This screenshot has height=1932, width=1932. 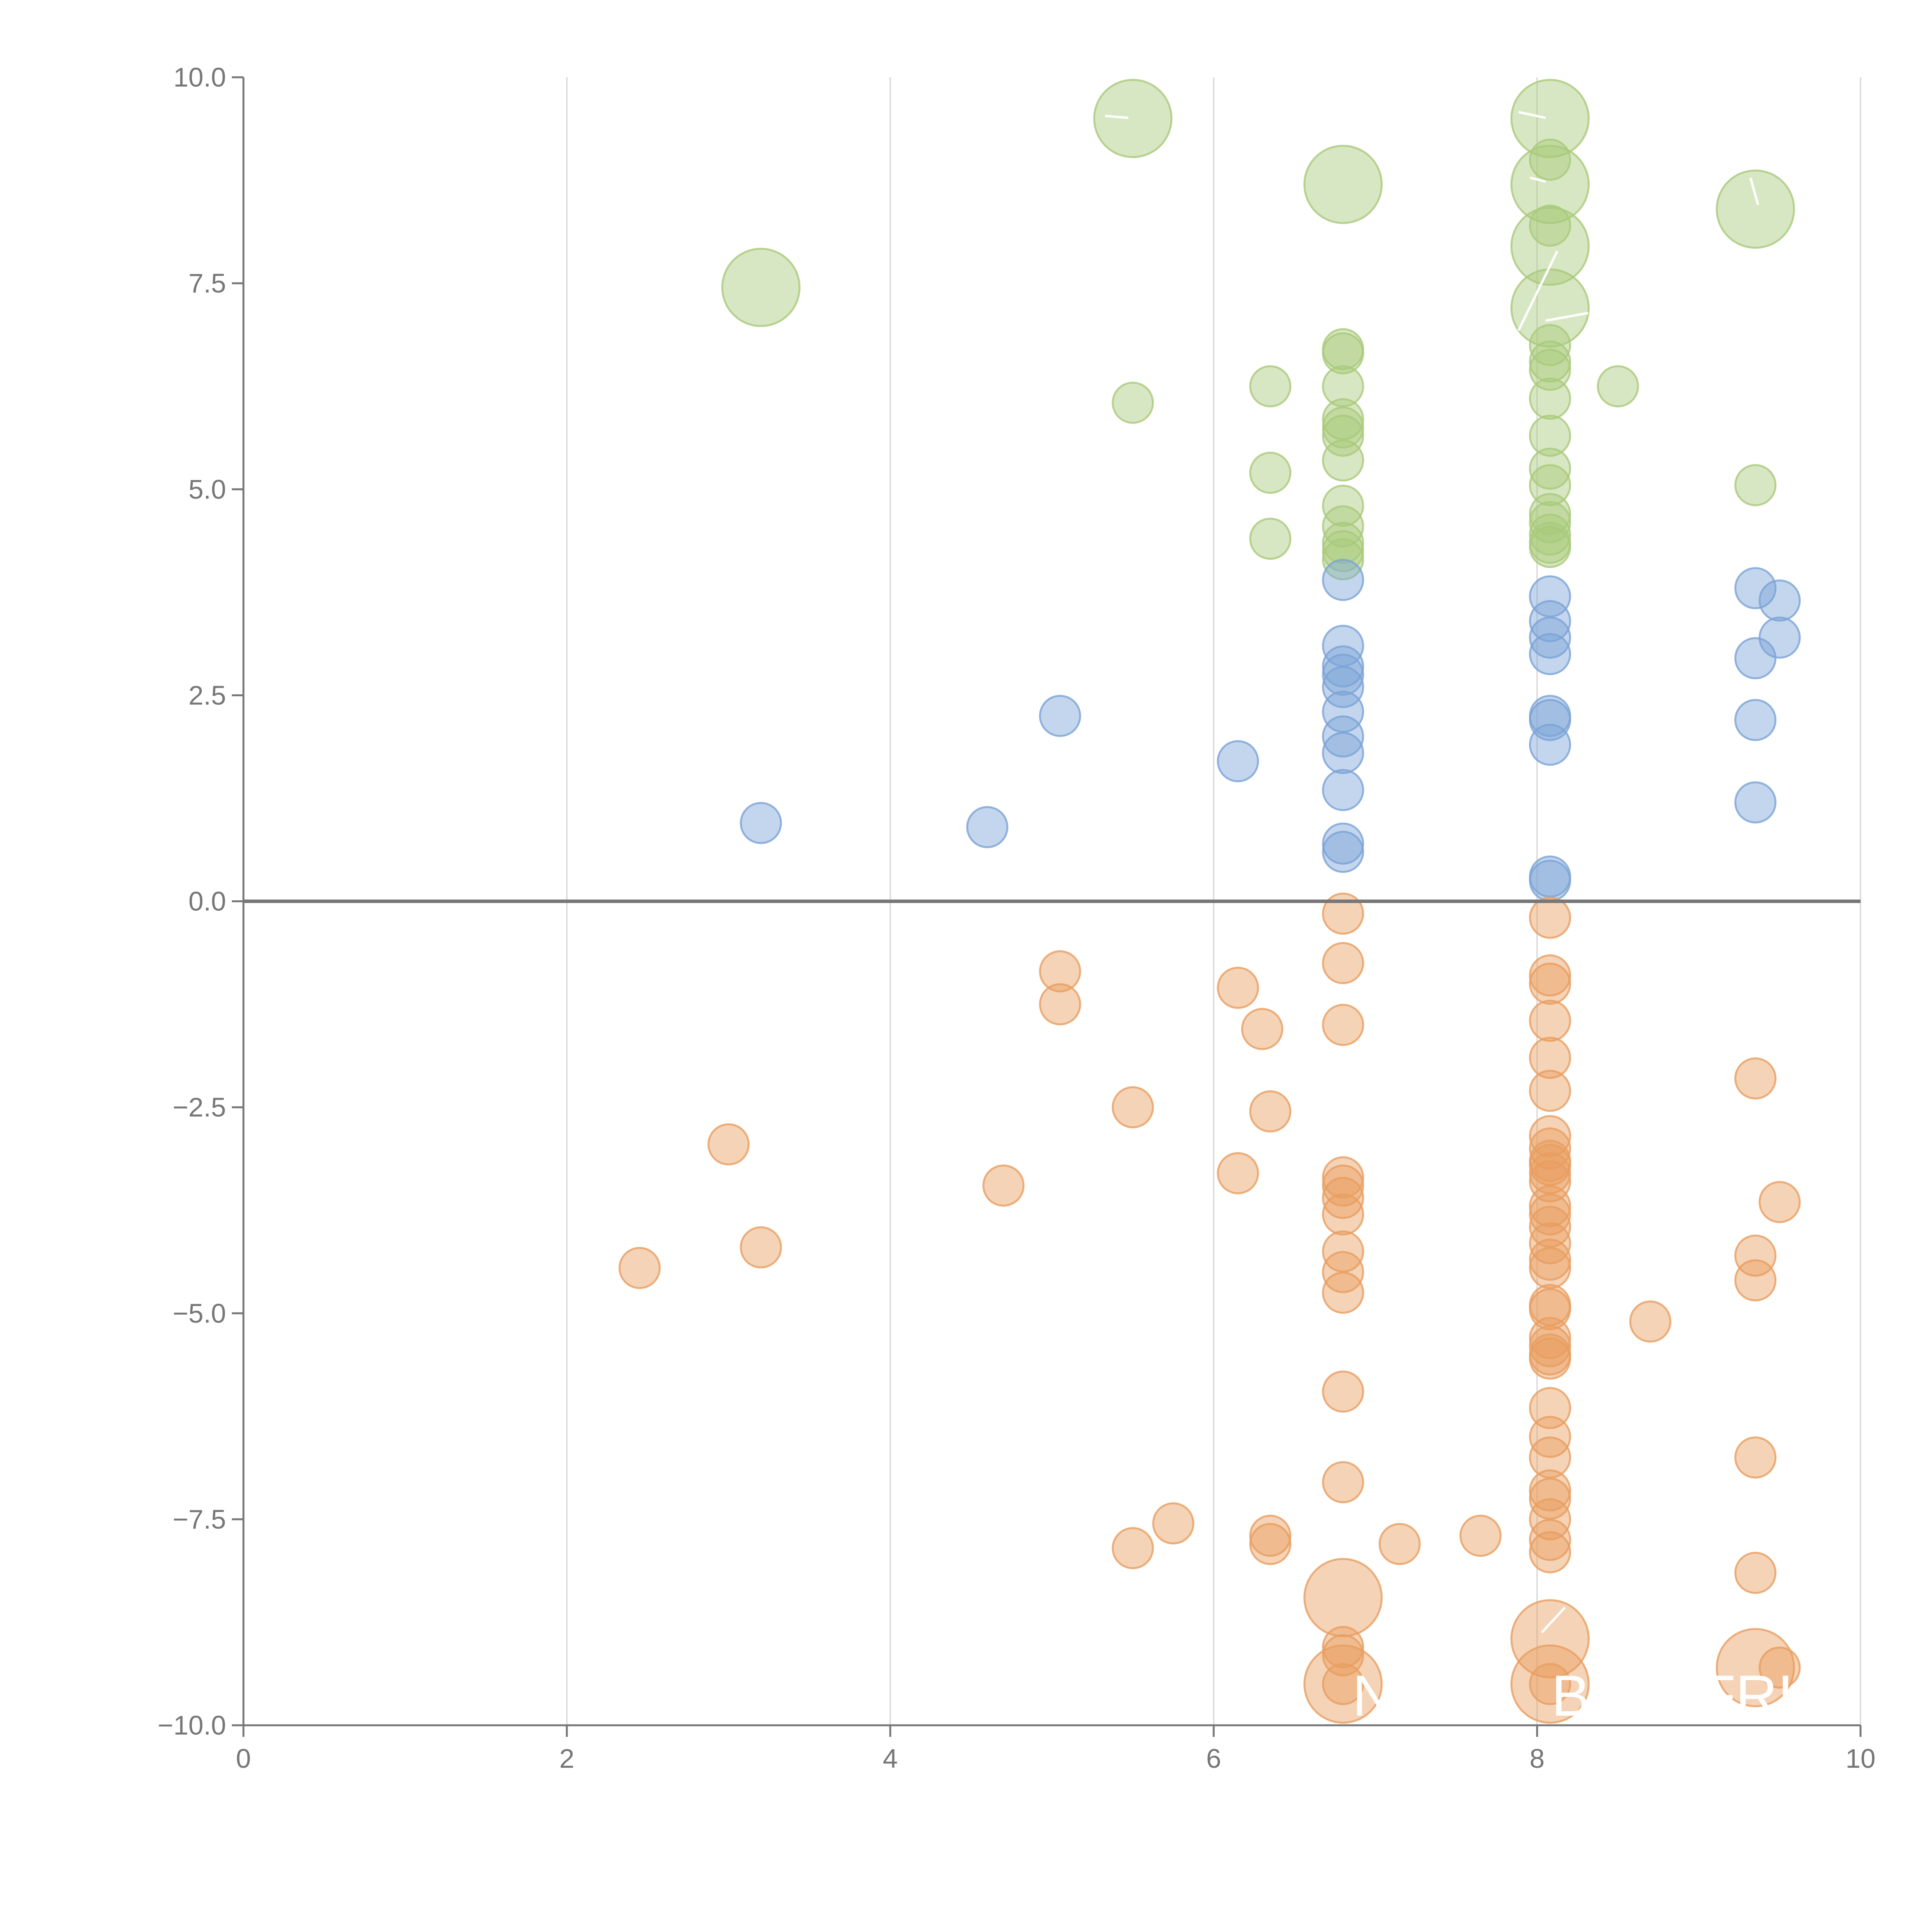 I want to click on annotation-label-b: B, so click(x=1570, y=1696).